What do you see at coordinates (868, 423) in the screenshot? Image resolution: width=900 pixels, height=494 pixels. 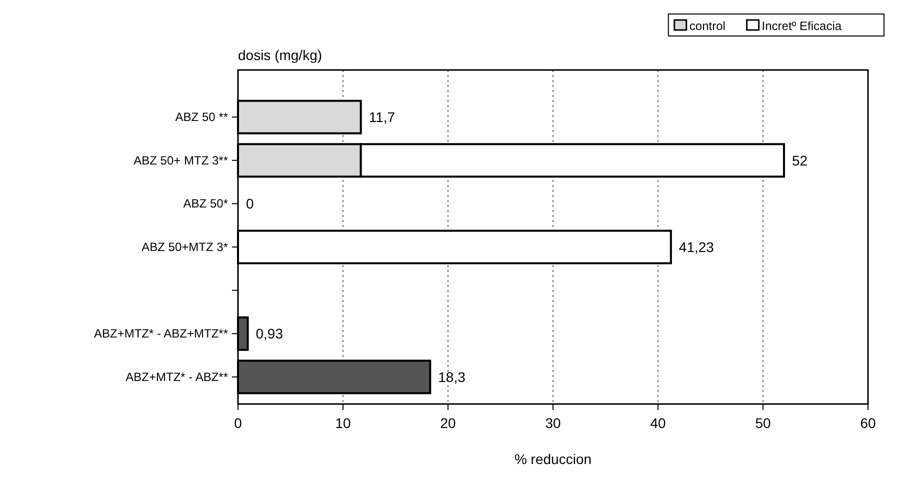 I see `x-tick-label: 60` at bounding box center [868, 423].